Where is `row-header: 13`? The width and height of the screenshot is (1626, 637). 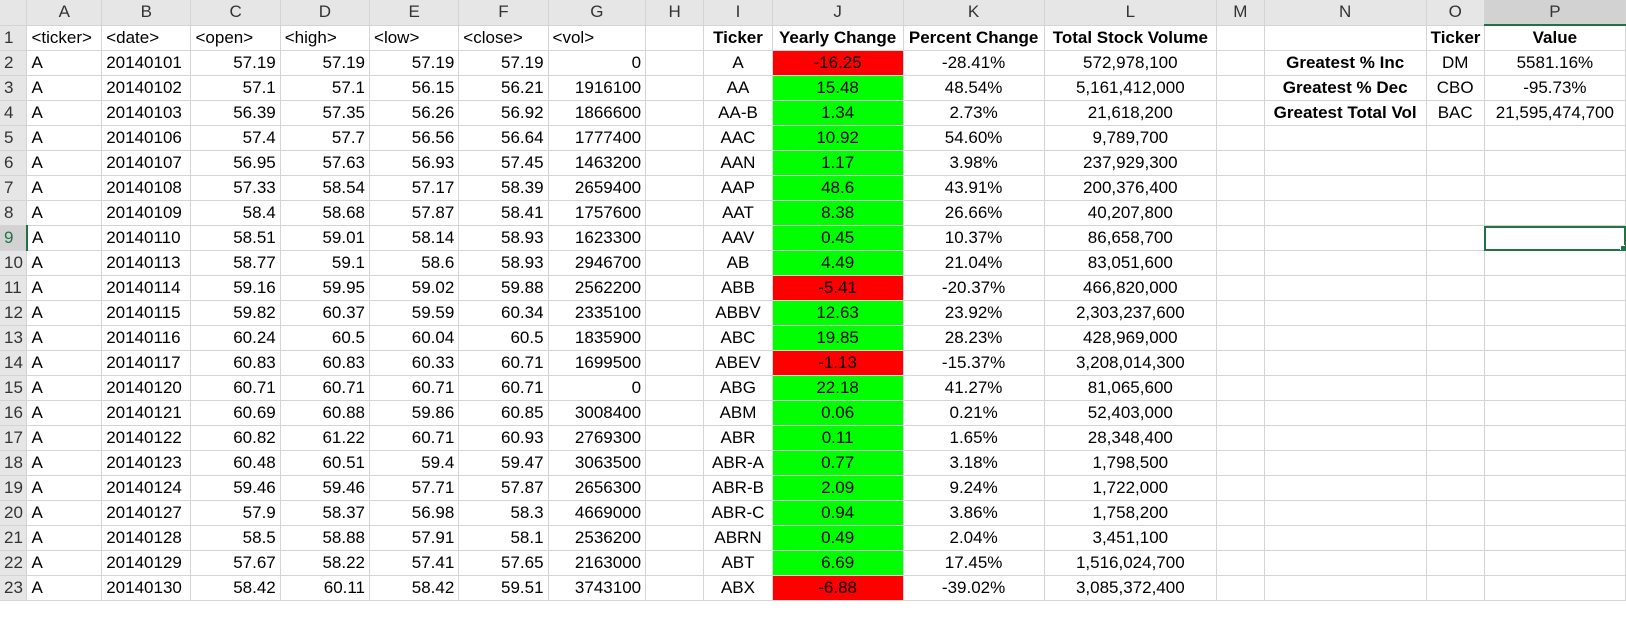
row-header: 13 is located at coordinates (14, 338).